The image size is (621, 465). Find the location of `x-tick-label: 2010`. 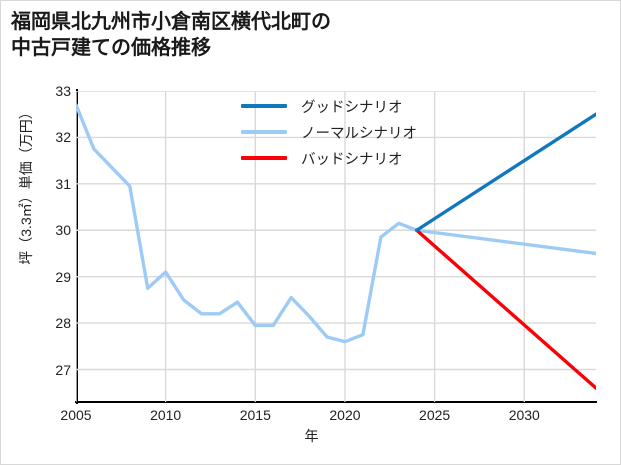

x-tick-label: 2010 is located at coordinates (166, 415).